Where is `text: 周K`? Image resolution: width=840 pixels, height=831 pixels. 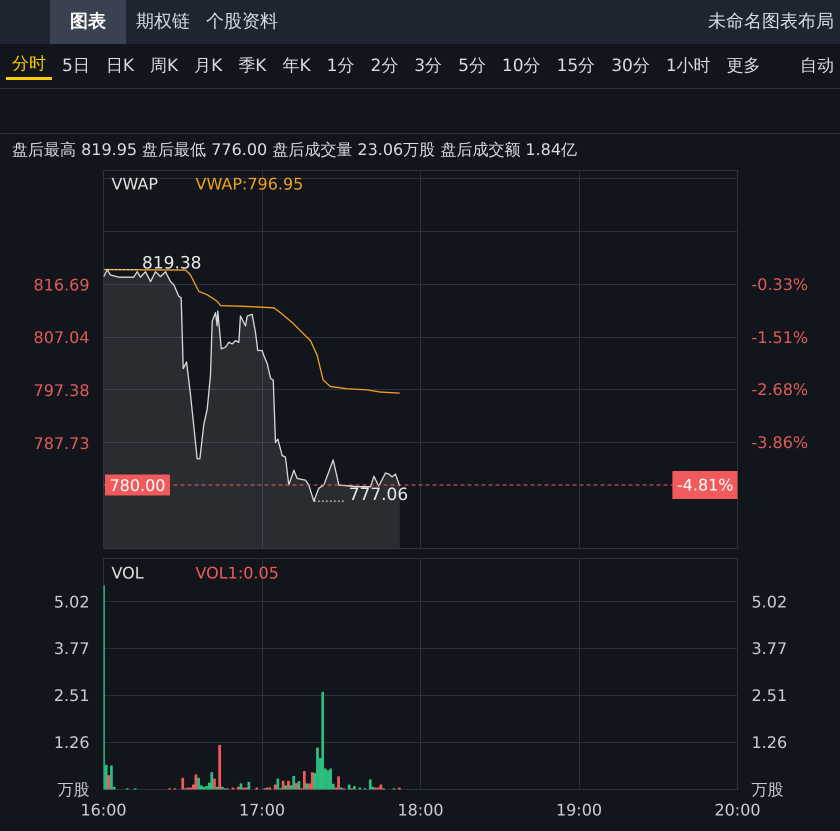 text: 周K is located at coordinates (164, 66).